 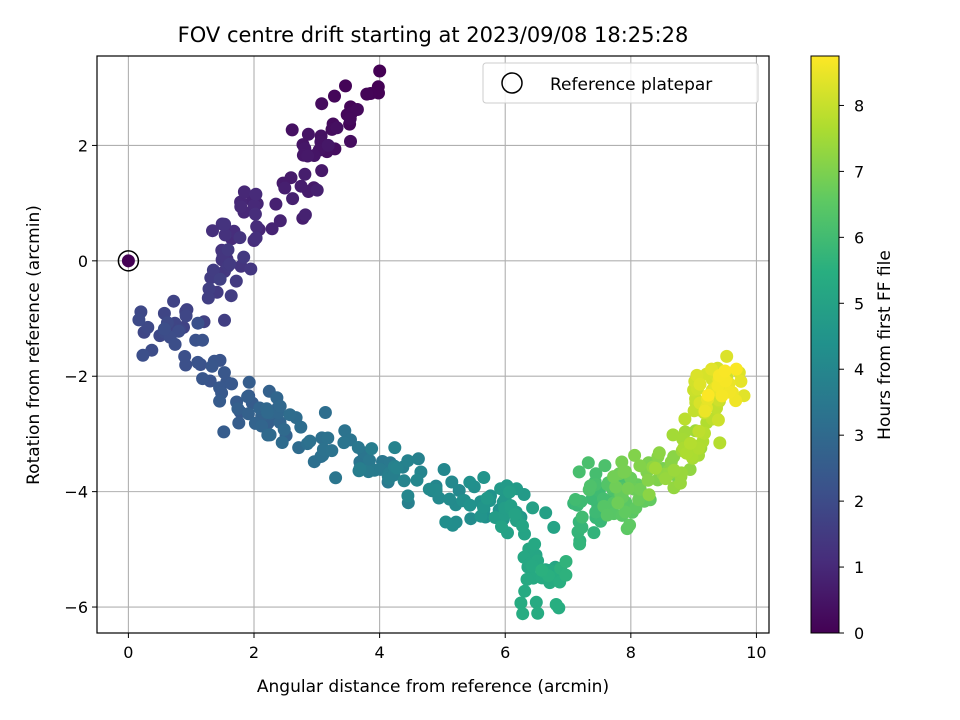 I want to click on colorbar-tick-label: 0, so click(x=859, y=633).